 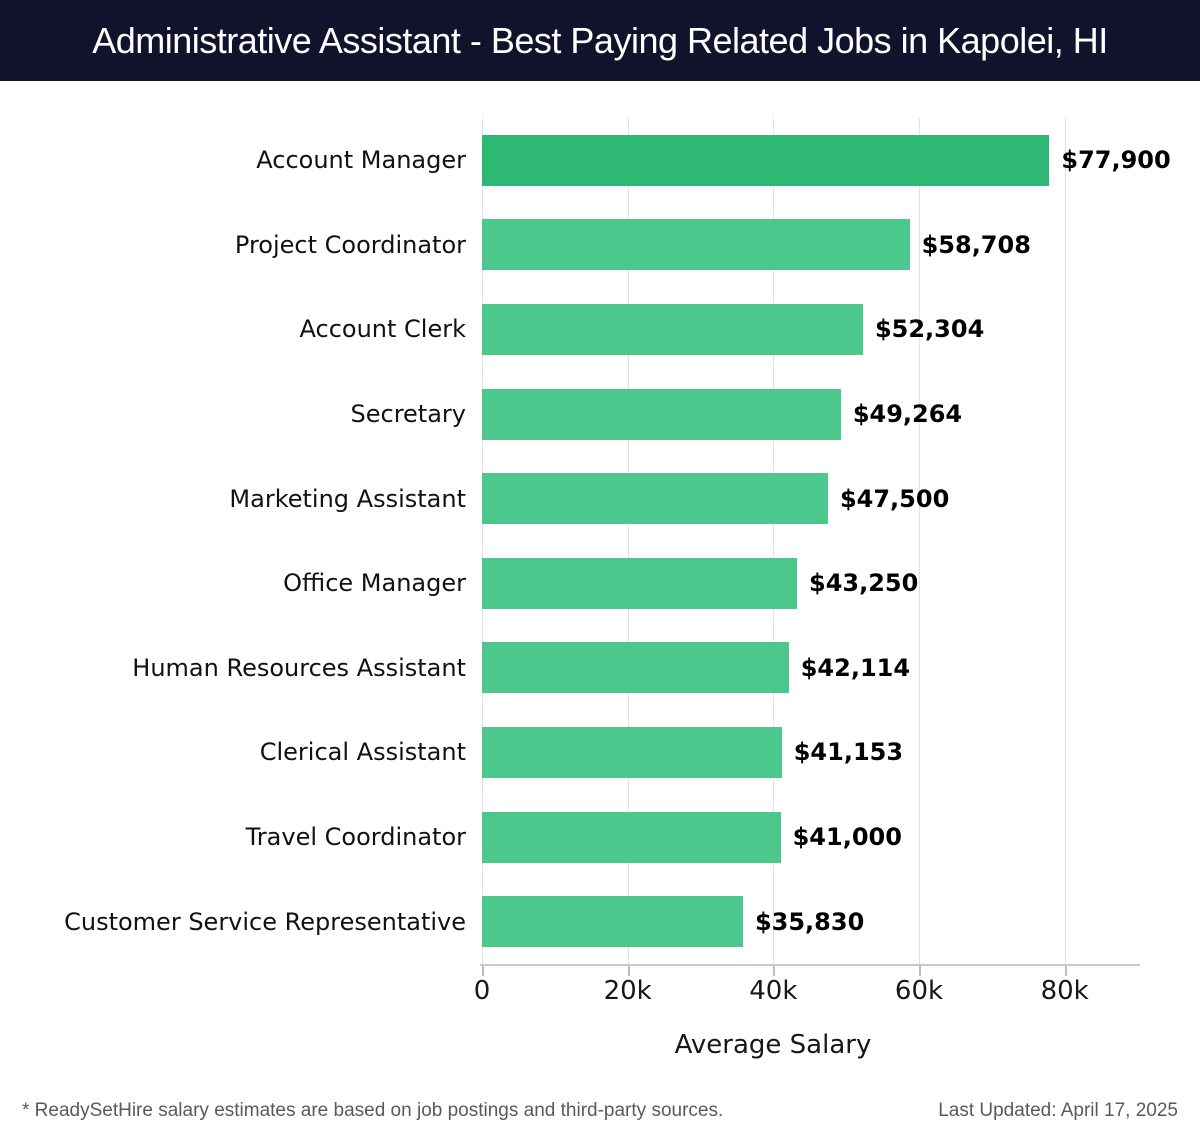 I want to click on category-label: Human Resources Assistant, so click(x=299, y=667).